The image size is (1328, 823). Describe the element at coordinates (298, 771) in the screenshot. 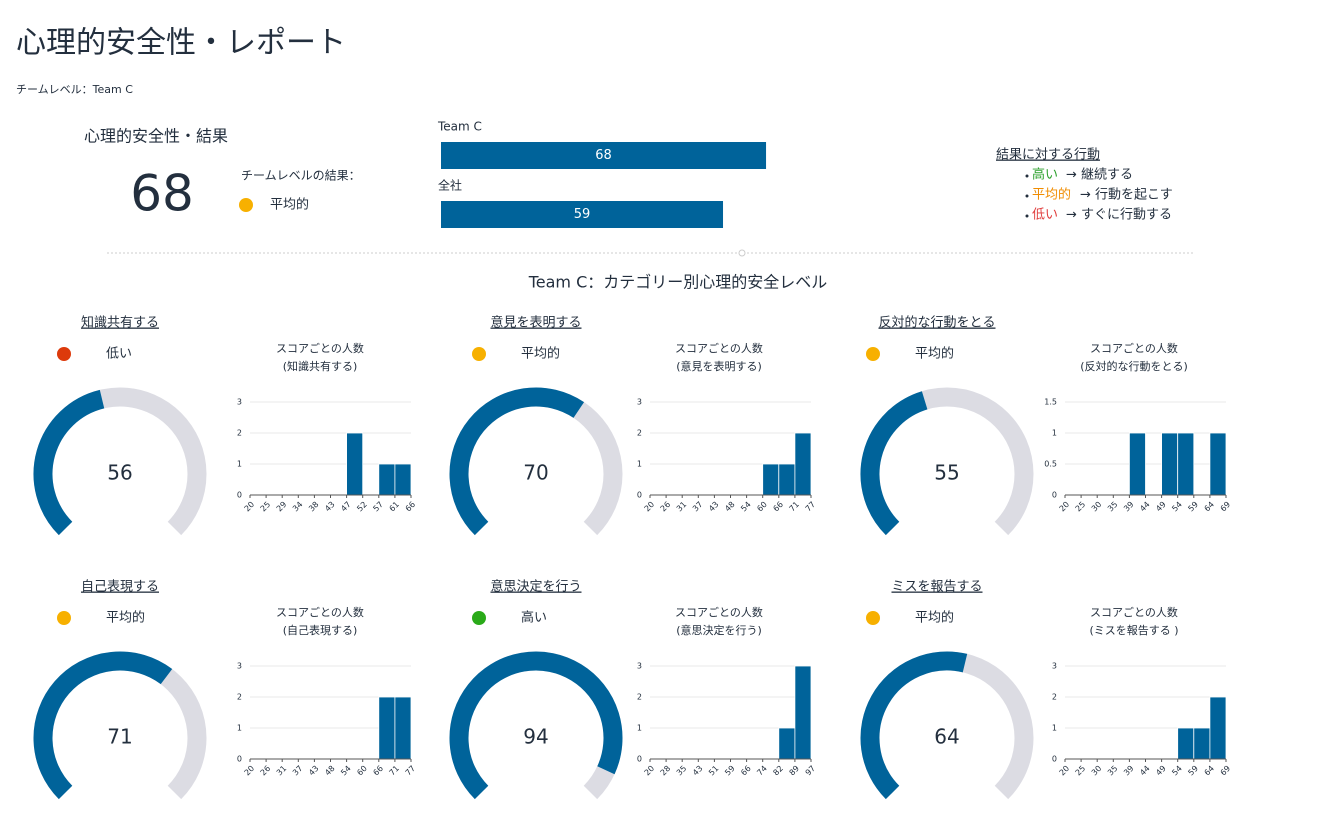

I see `x-tick-label: 37` at that location.